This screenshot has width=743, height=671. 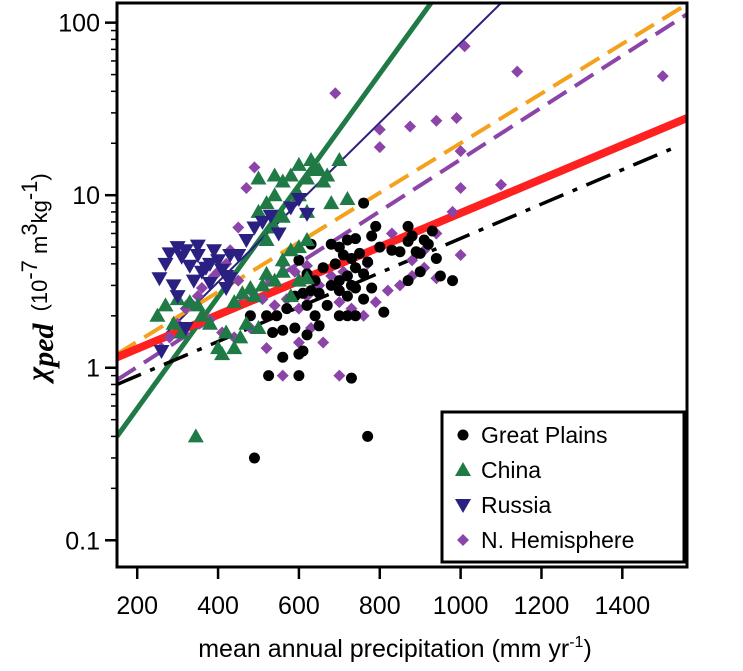 What do you see at coordinates (623, 606) in the screenshot?
I see `x-tick-label: 1400` at bounding box center [623, 606].